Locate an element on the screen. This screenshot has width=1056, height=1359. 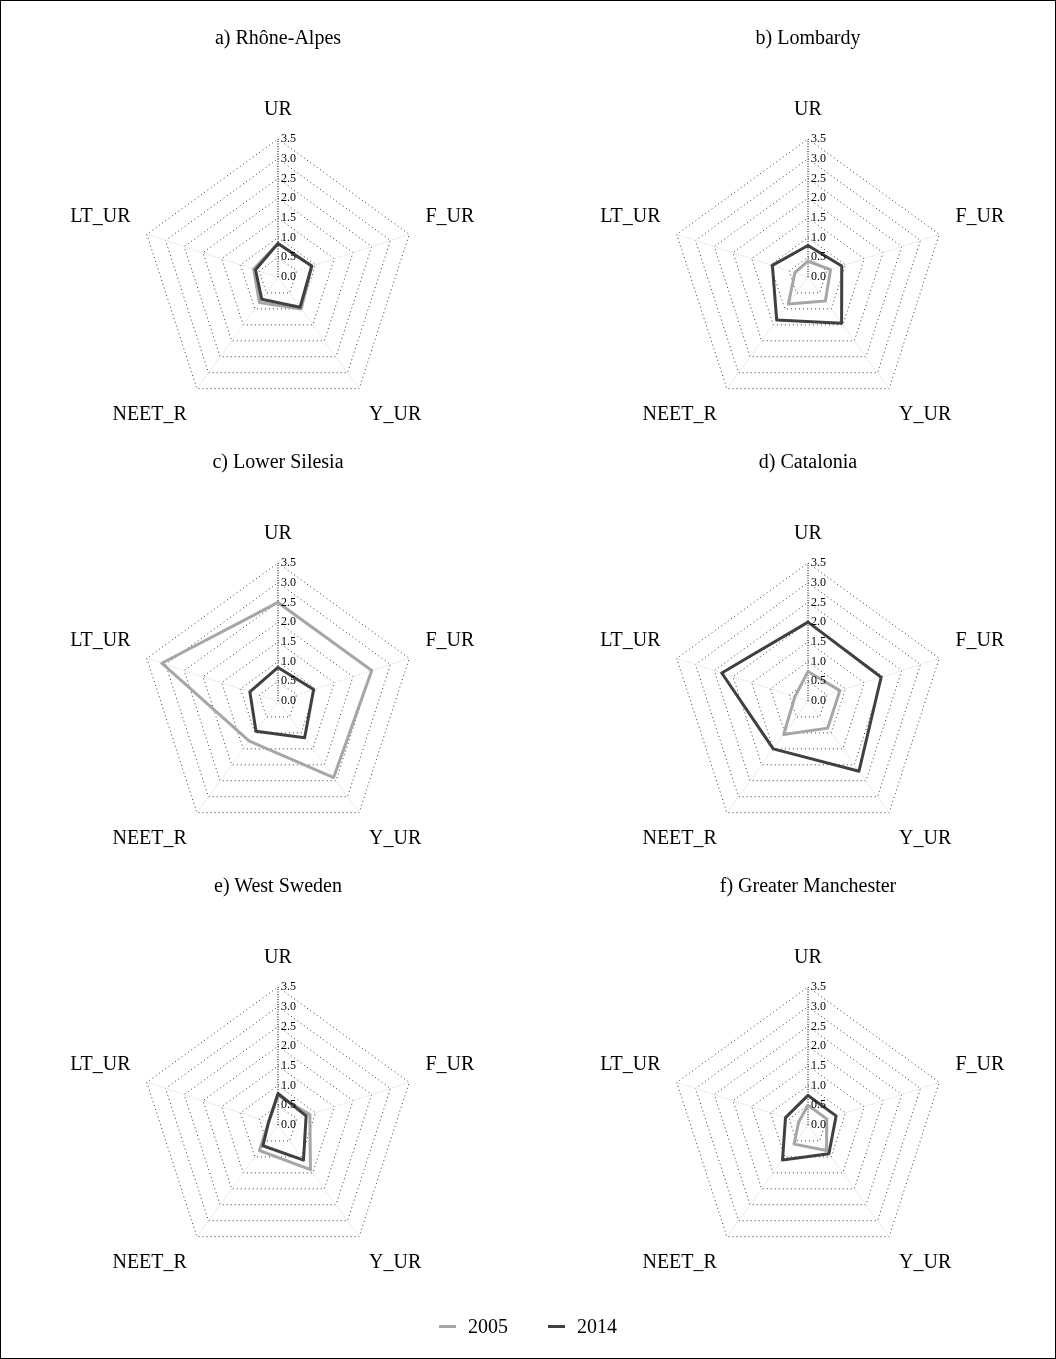
chart-title: d) Catalonia is located at coordinates (808, 462).